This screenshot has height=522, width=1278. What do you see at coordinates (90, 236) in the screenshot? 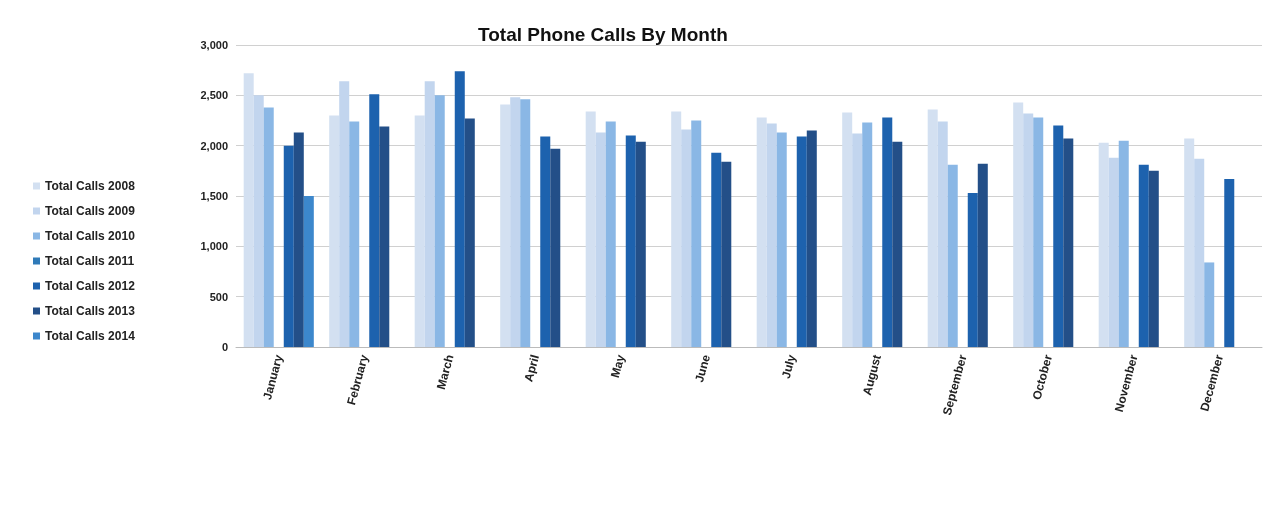
I see `legend-label: Total Calls 2010` at bounding box center [90, 236].